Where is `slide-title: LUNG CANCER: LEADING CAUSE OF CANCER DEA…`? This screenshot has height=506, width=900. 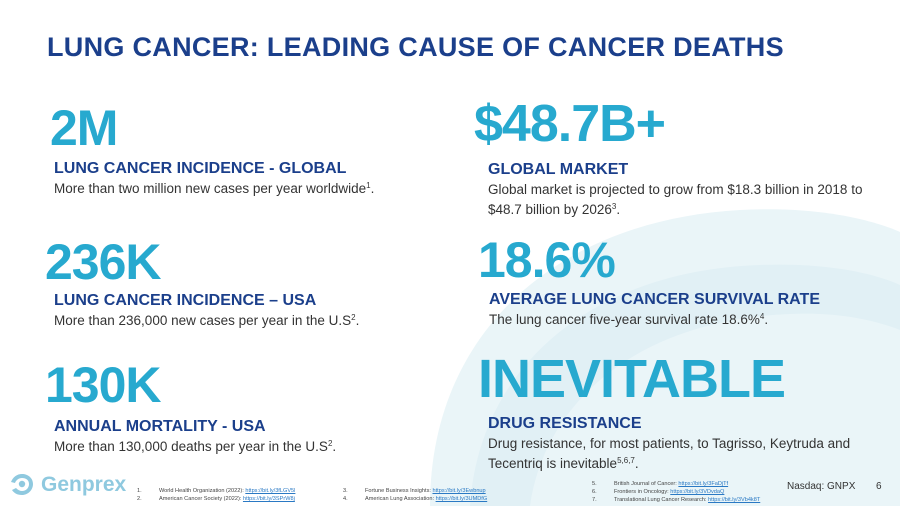 slide-title: LUNG CANCER: LEADING CAUSE OF CANCER DEA… is located at coordinates (415, 47).